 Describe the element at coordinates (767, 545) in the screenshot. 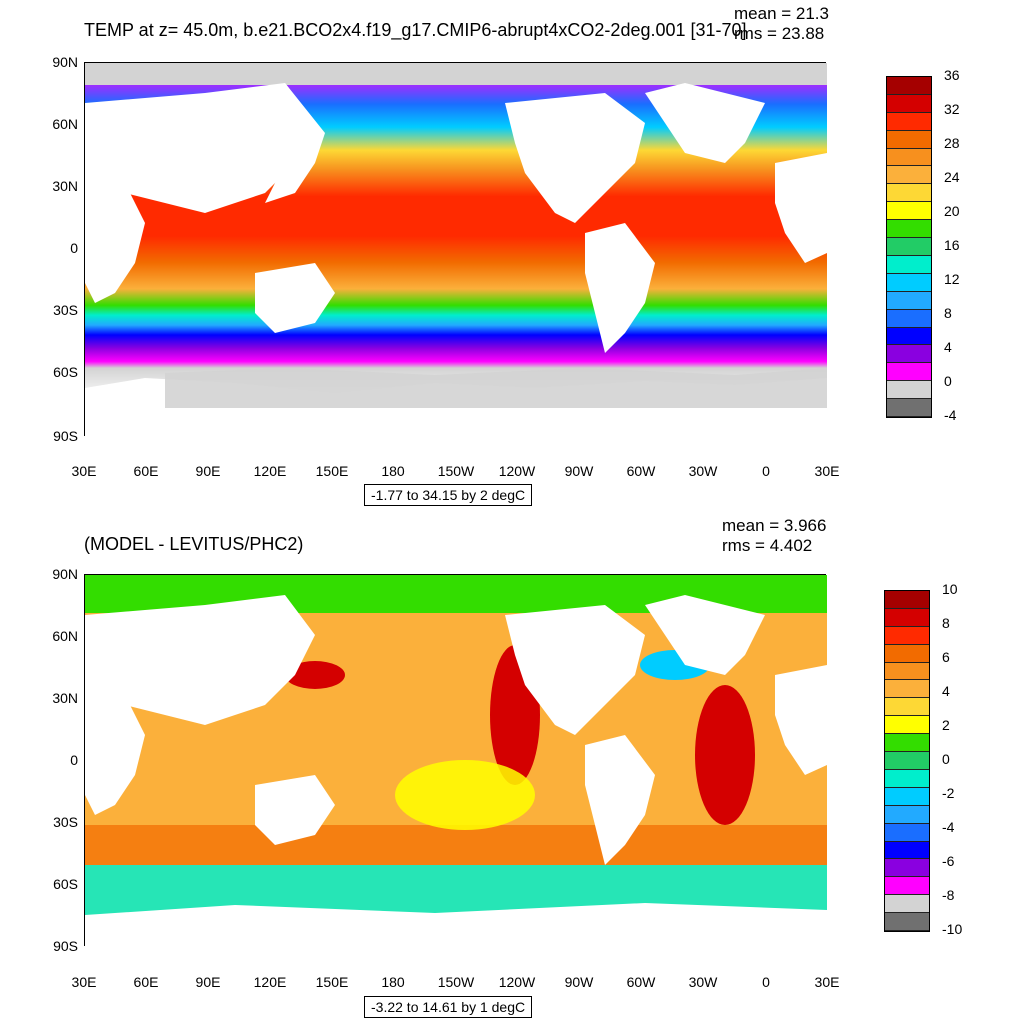

I see `panel2-rms: rms = 4.402` at that location.